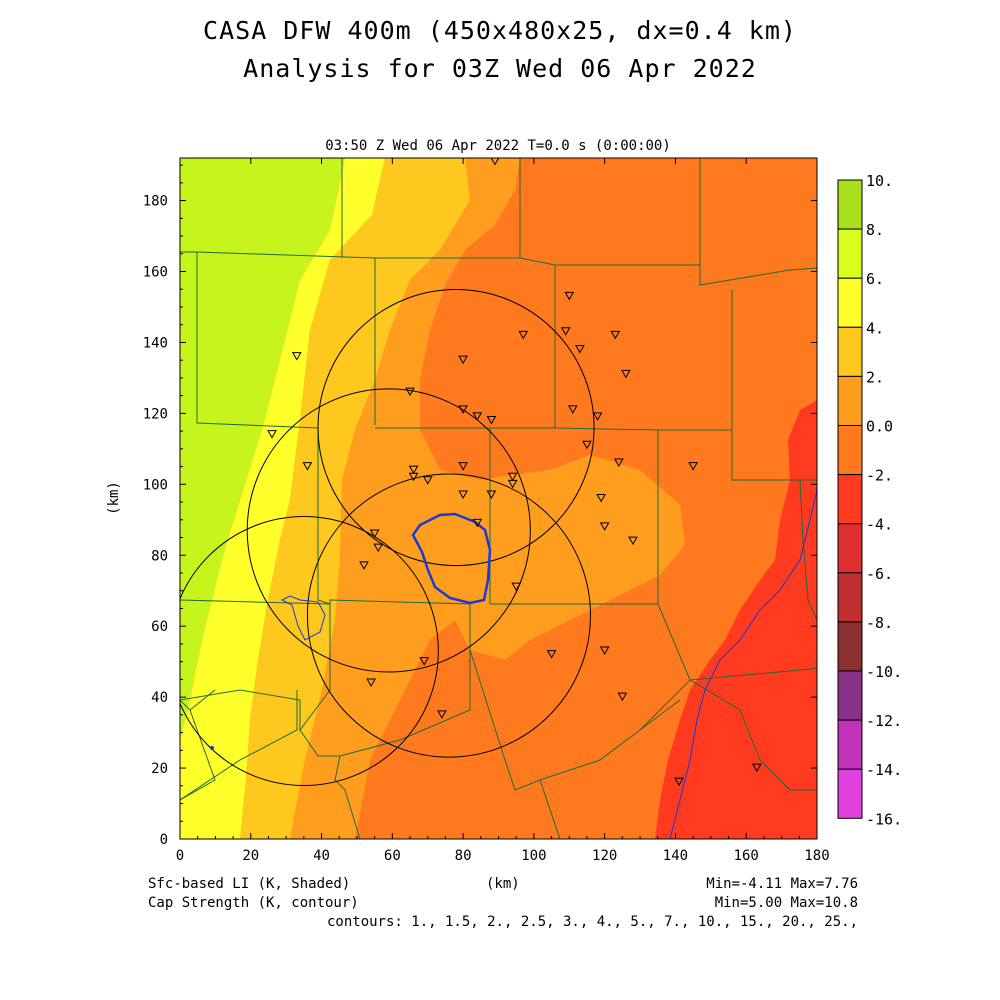 Image resolution: width=1000 pixels, height=1000 pixels. I want to click on x-tick-label: 140, so click(675, 856).